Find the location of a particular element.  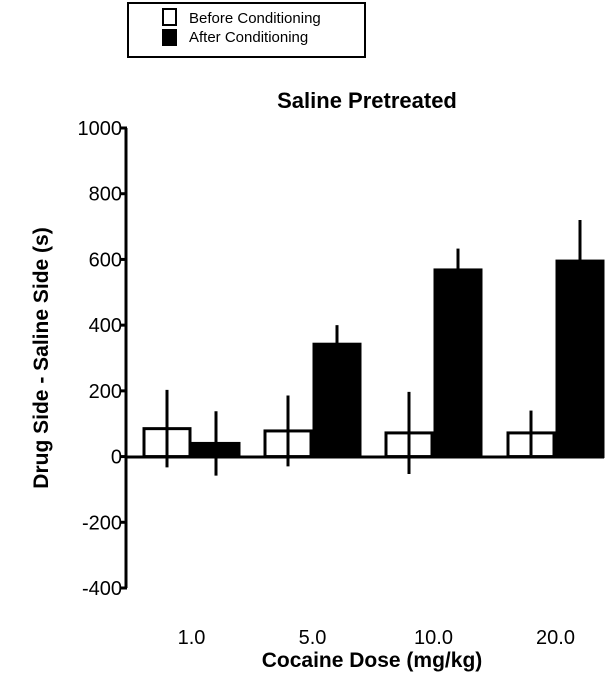

x-tick-label: 10.0 is located at coordinates (433, 638).